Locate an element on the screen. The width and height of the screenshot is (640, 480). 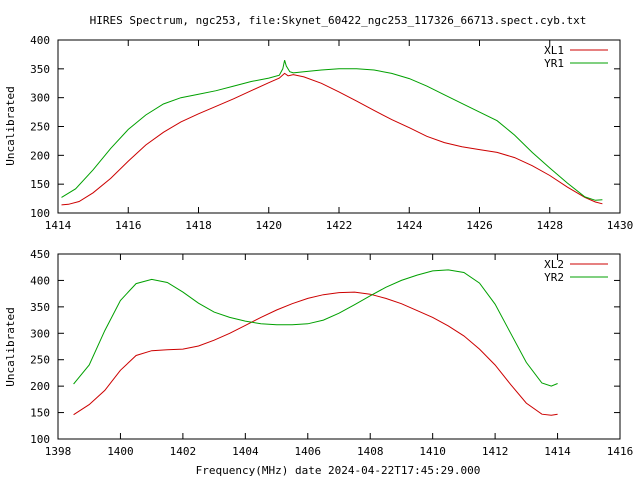
top-y-tick-label: 300 is located at coordinates (40, 98).